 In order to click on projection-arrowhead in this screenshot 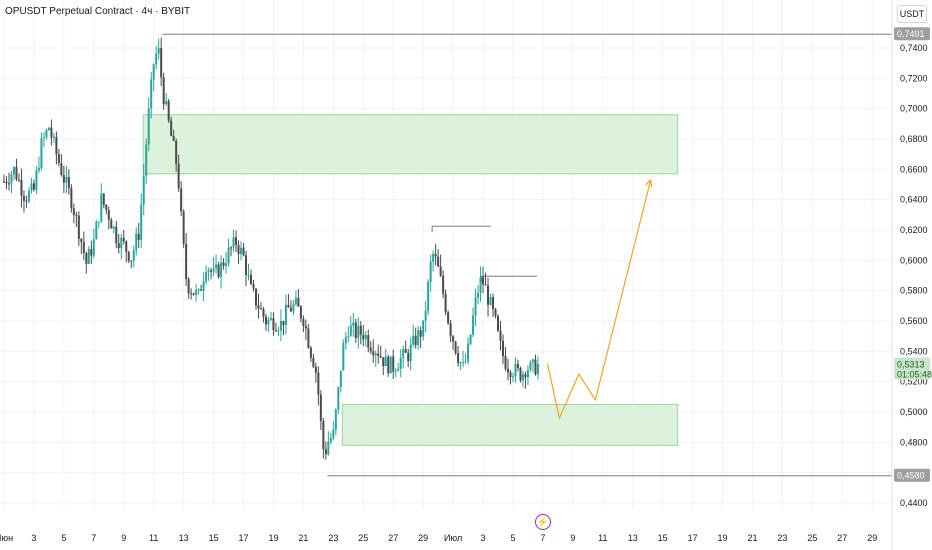, I will do `click(649, 183)`.